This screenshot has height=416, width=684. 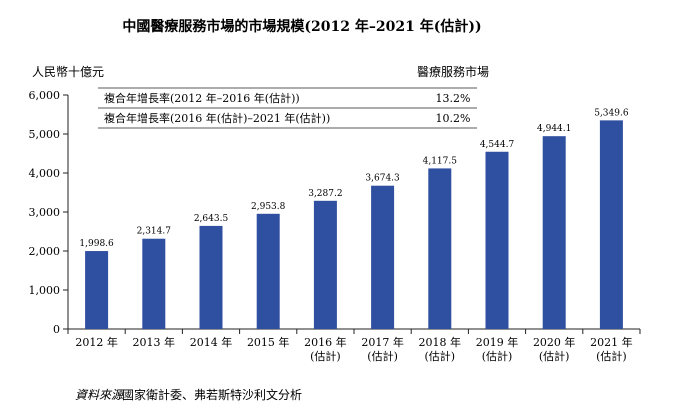 What do you see at coordinates (554, 129) in the screenshot?
I see `bar-value-label: 4,944.1` at bounding box center [554, 129].